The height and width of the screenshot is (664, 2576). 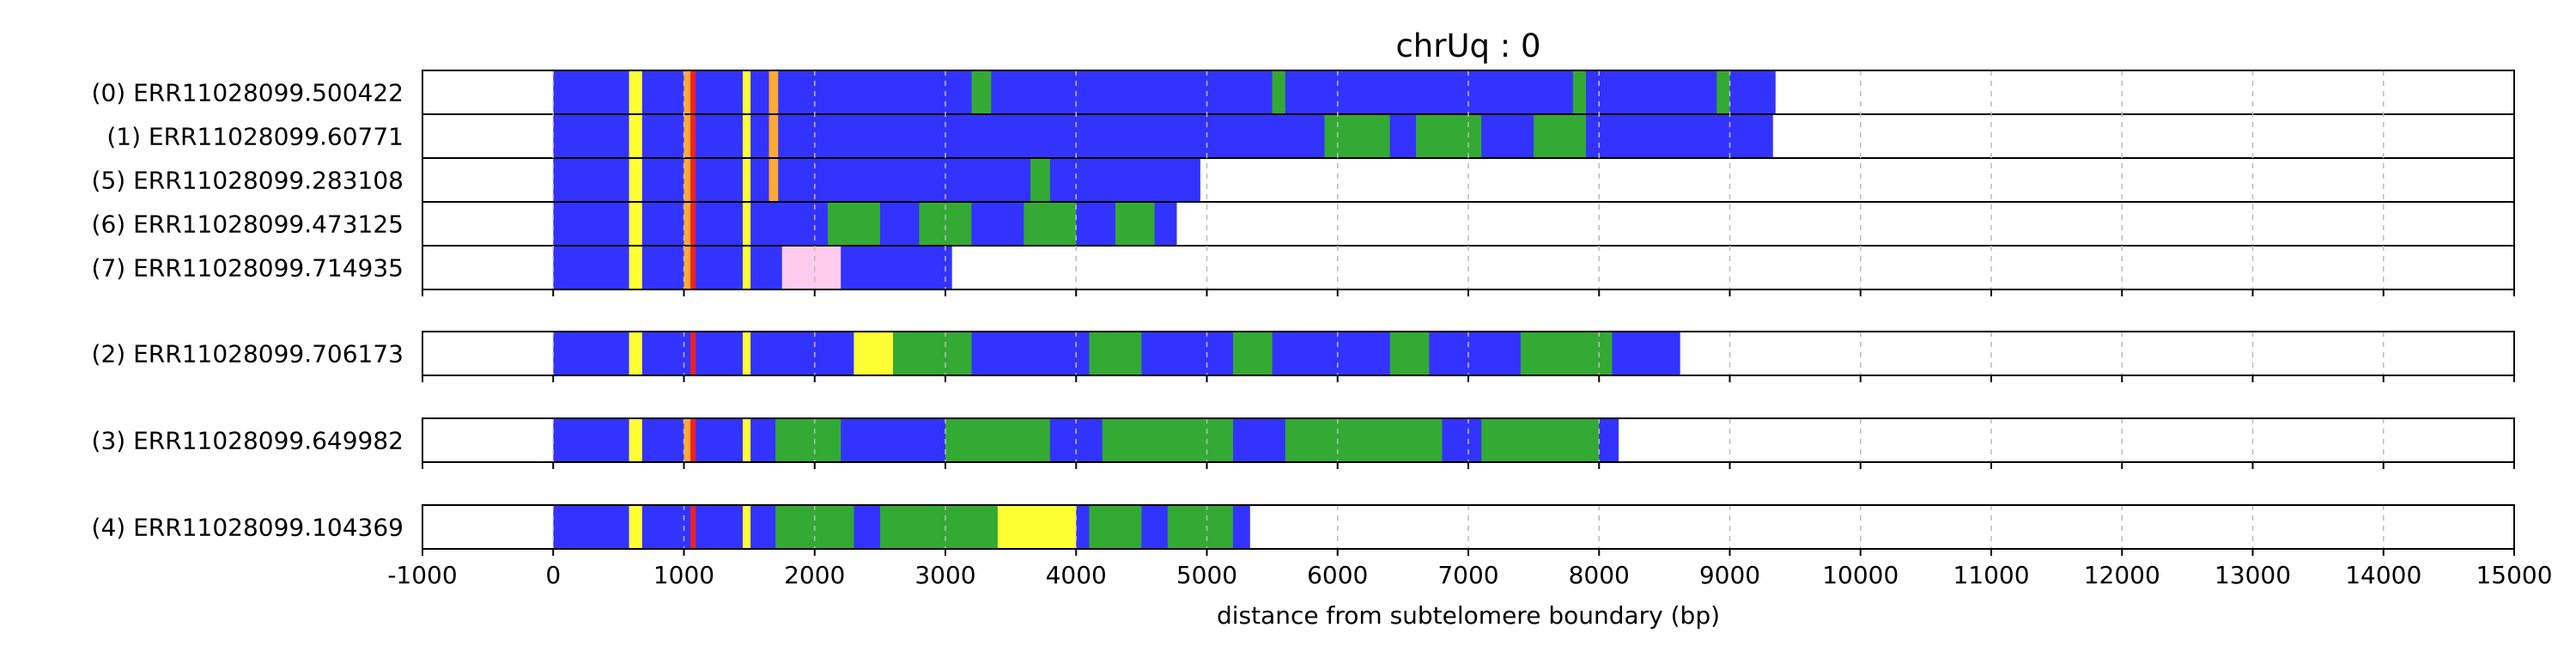 What do you see at coordinates (1991, 575) in the screenshot?
I see `x-tick-label: 11000` at bounding box center [1991, 575].